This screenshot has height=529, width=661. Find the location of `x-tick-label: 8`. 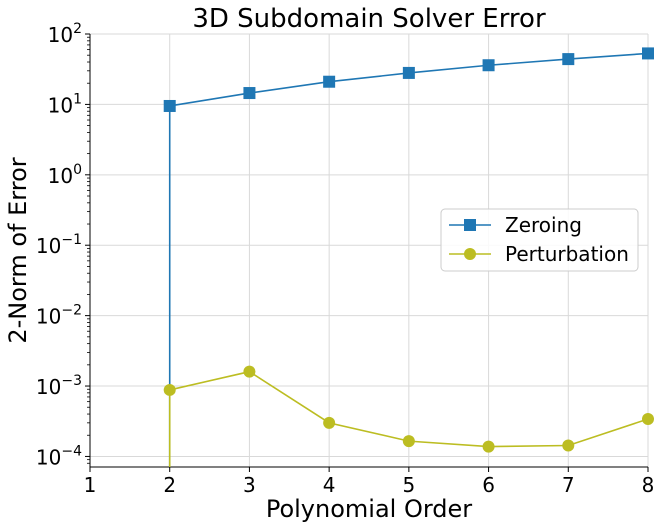

x-tick-label: 8 is located at coordinates (648, 485).